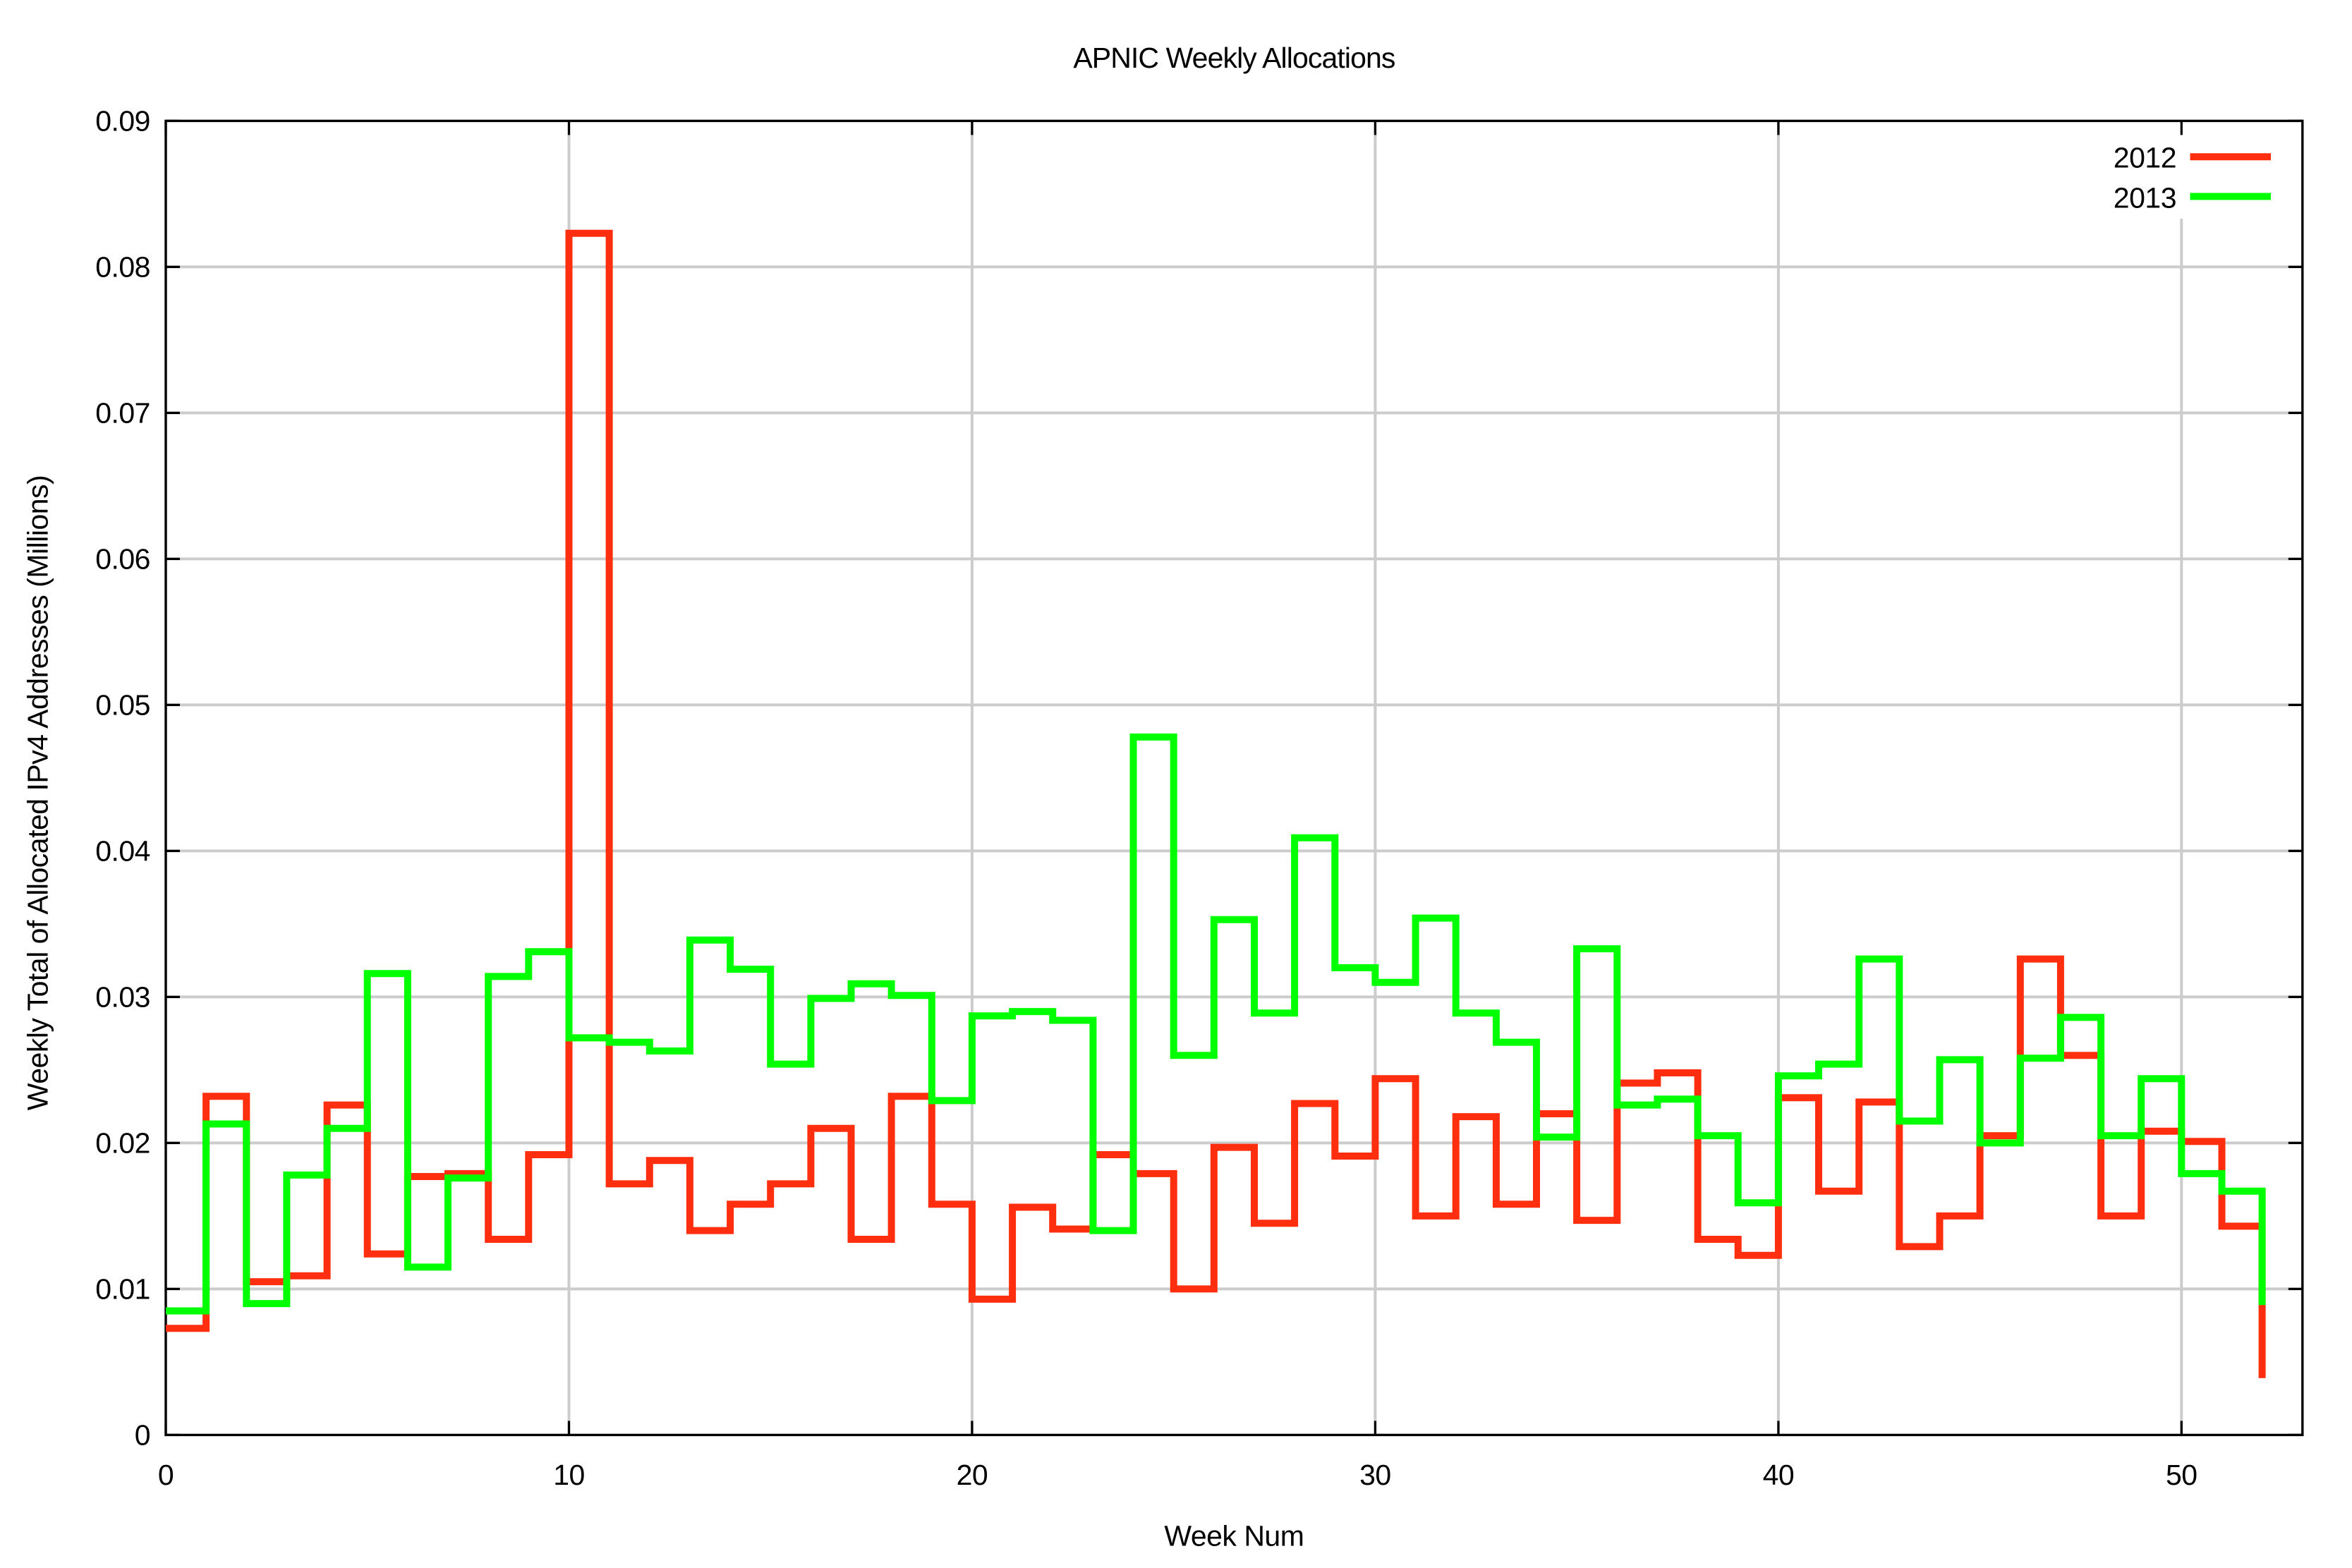 This screenshot has width=2352, height=1568. What do you see at coordinates (122, 704) in the screenshot?
I see `svg-text: 0.05` at bounding box center [122, 704].